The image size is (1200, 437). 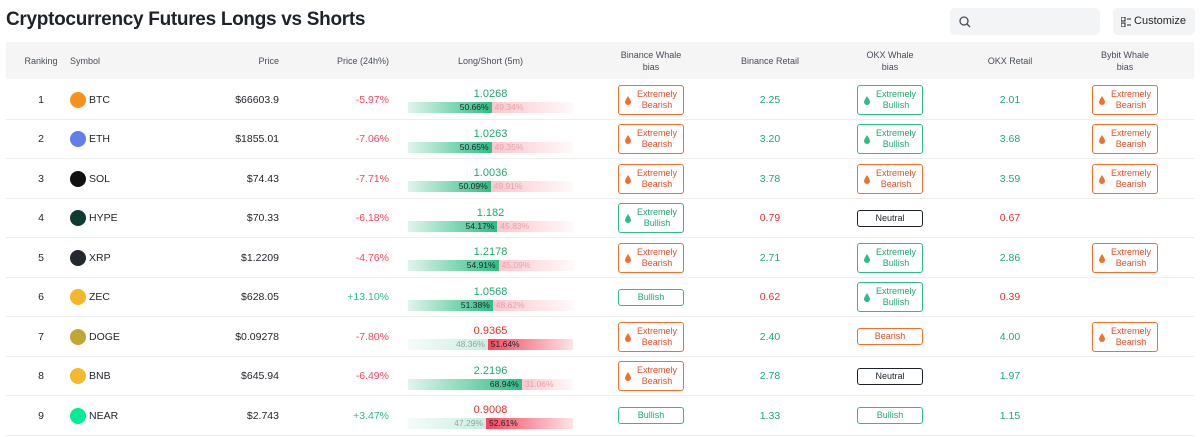 What do you see at coordinates (490, 133) in the screenshot?
I see `long-short-ratio: 1.0263` at bounding box center [490, 133].